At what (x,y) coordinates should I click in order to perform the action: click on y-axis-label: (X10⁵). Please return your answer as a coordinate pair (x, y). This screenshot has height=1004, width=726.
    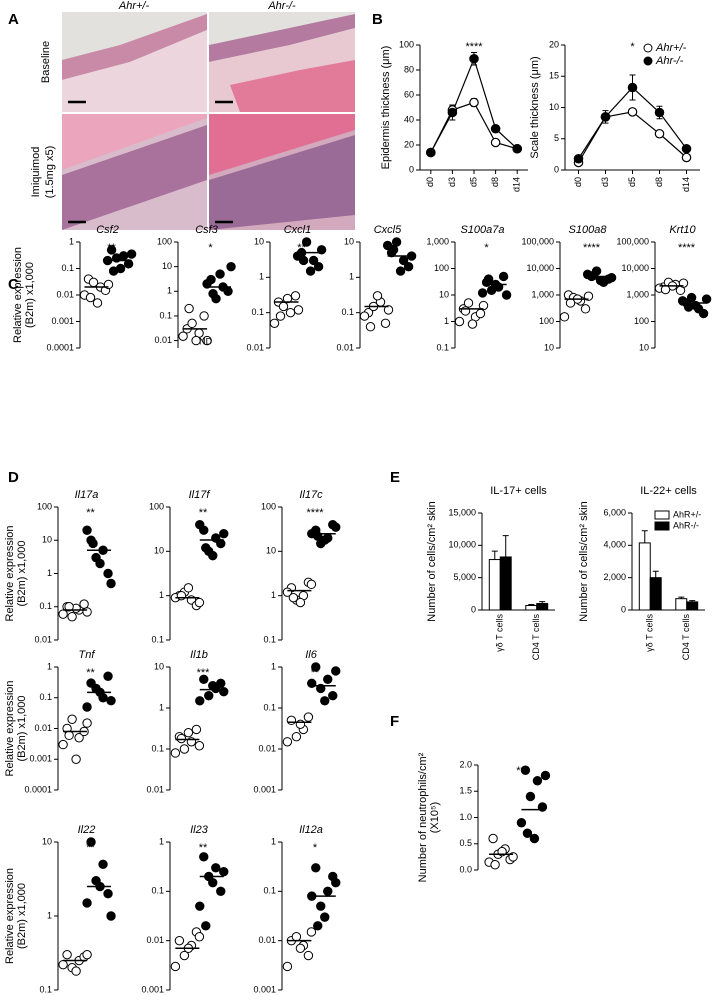
    Looking at the image, I should click on (435, 817).